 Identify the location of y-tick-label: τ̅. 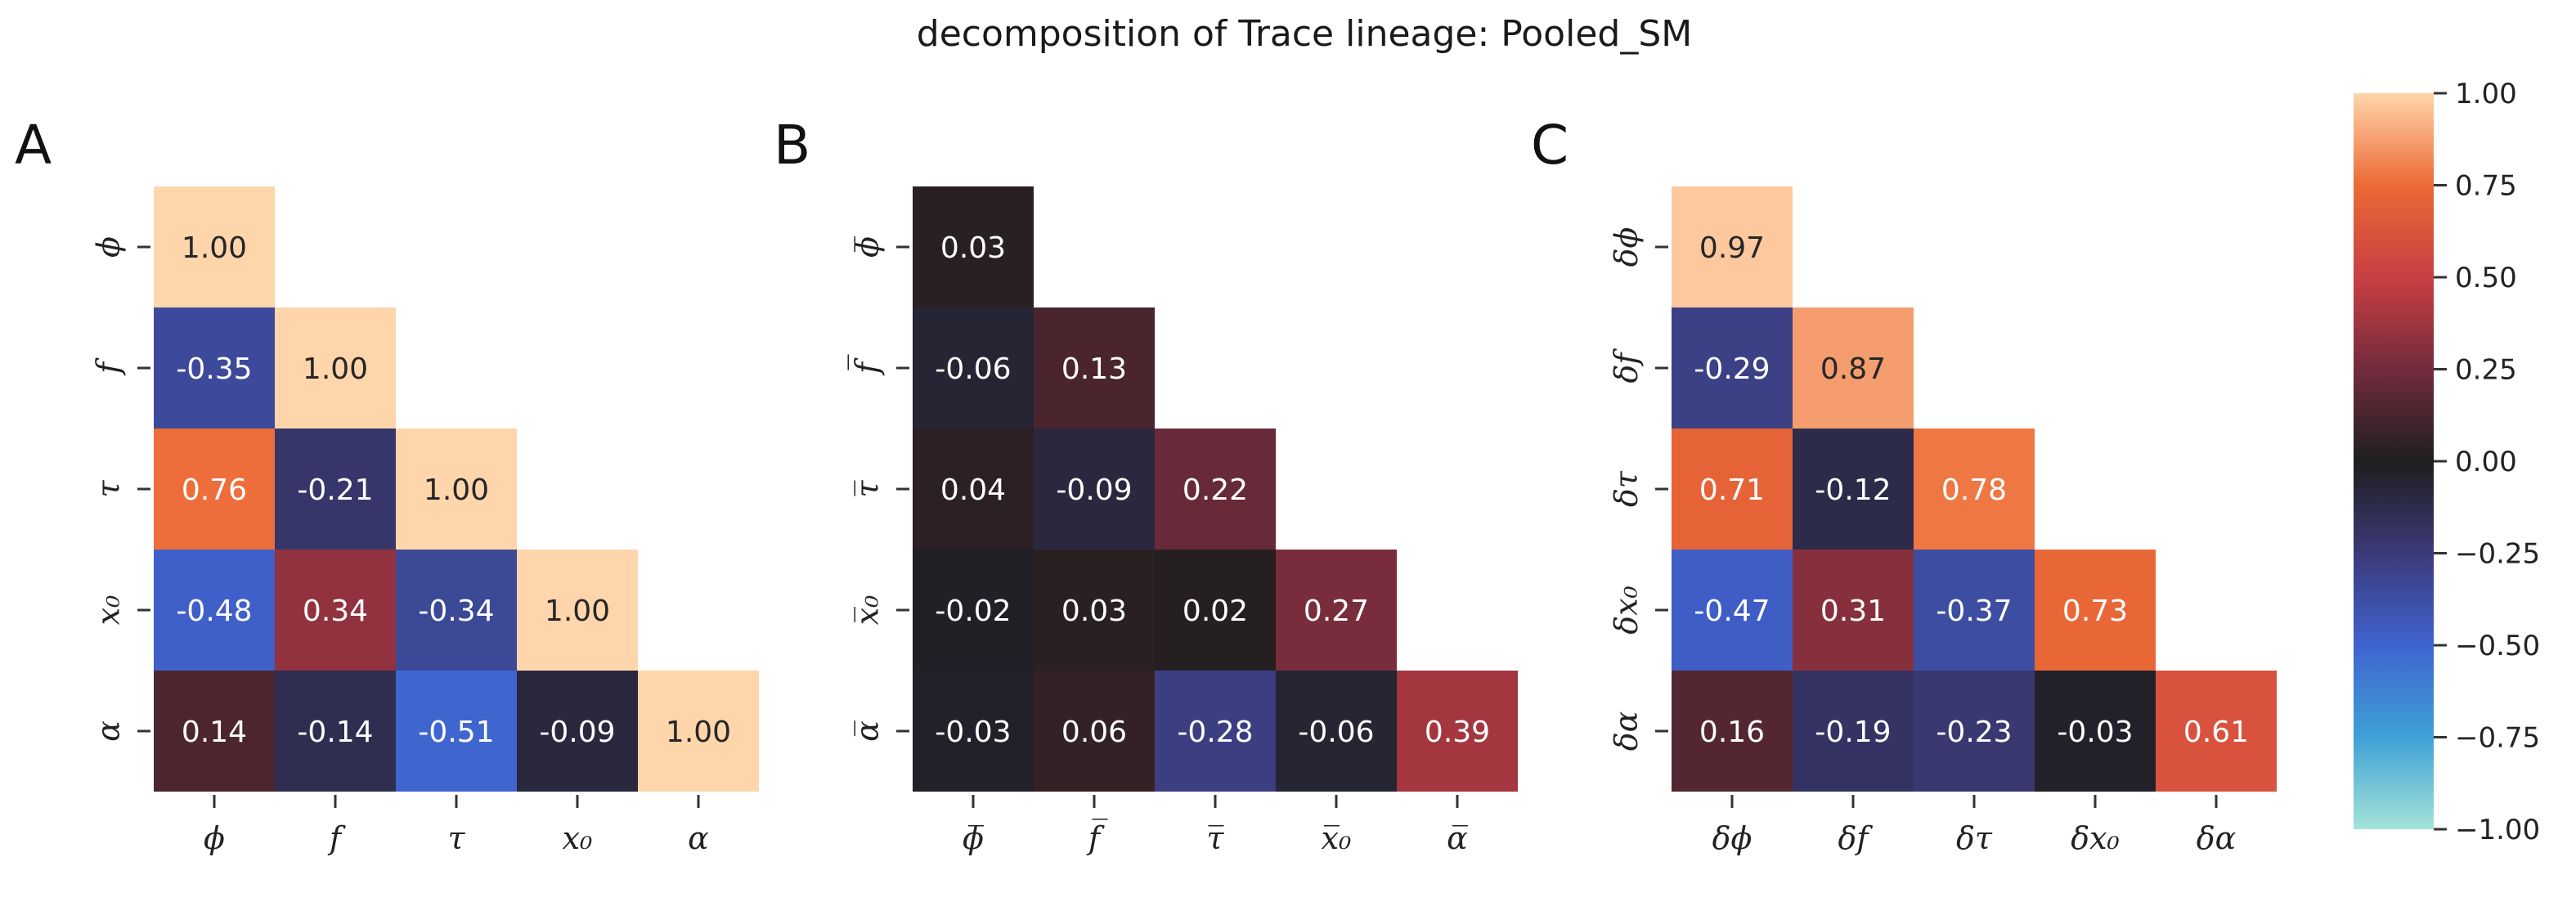
(868, 489).